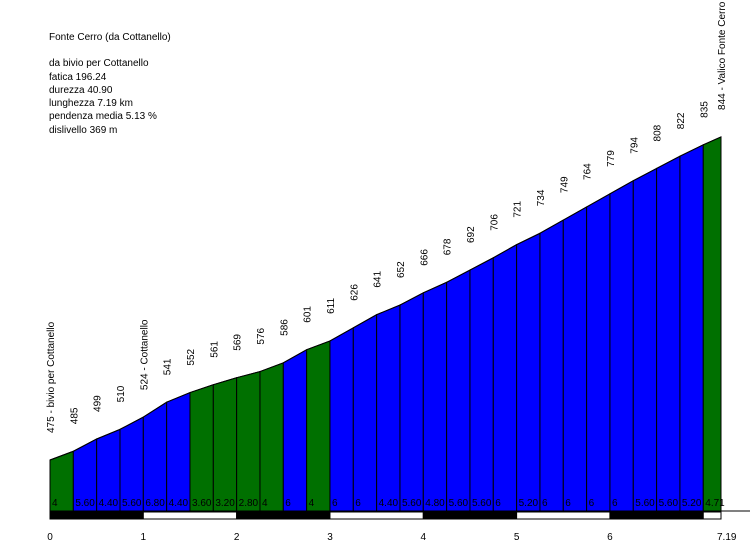  What do you see at coordinates (214, 349) in the screenshot?
I see `elevation-label: 561` at bounding box center [214, 349].